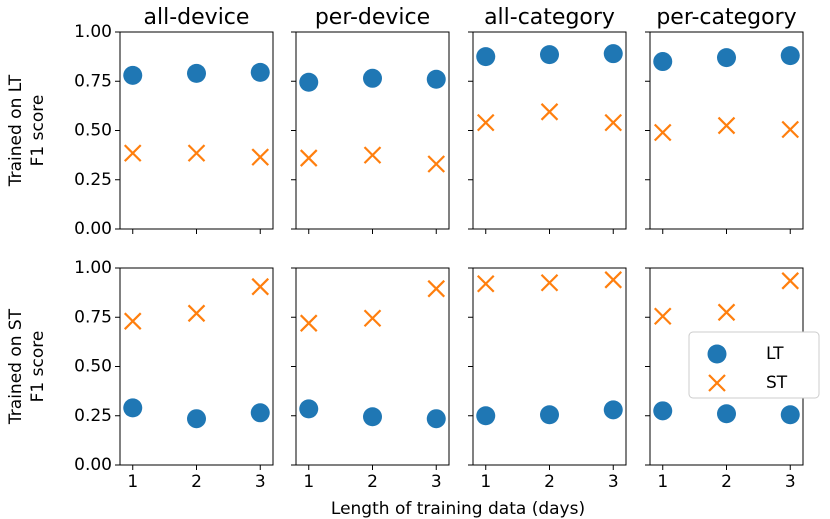 The image size is (830, 519). Describe the element at coordinates (372, 17) in the screenshot. I see `panel-title: per-device` at that location.